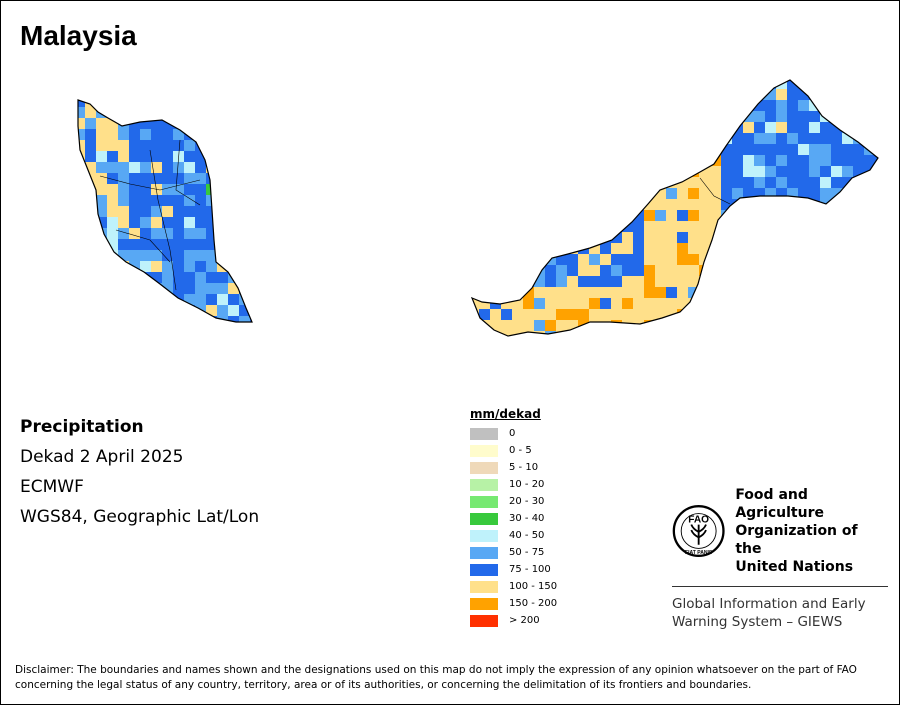 The image size is (900, 705). I want to click on legend-item: 100 - 150, so click(513, 586).